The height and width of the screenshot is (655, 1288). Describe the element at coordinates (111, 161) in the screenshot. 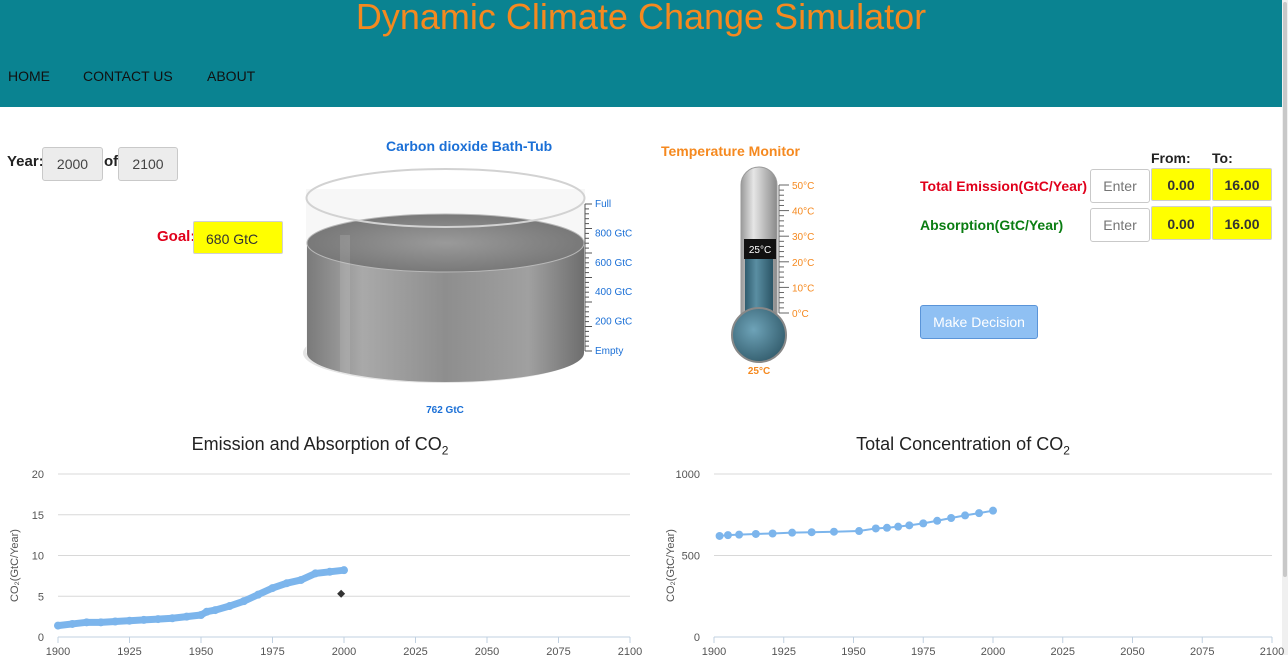

I see `of-label: of` at that location.